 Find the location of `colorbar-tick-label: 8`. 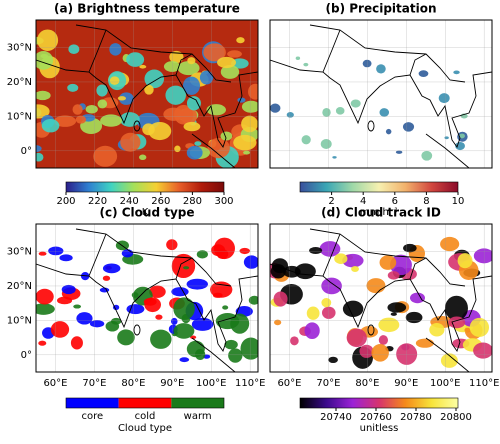

colorbar-tick-label: 8 is located at coordinates (426, 201).